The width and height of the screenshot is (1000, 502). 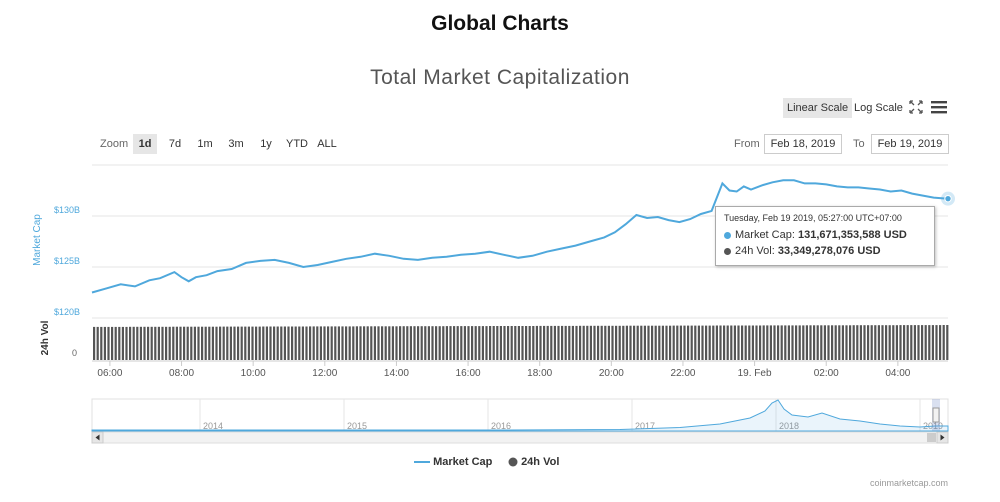 I want to click on zoom-1y-button: 1y, so click(x=266, y=144).